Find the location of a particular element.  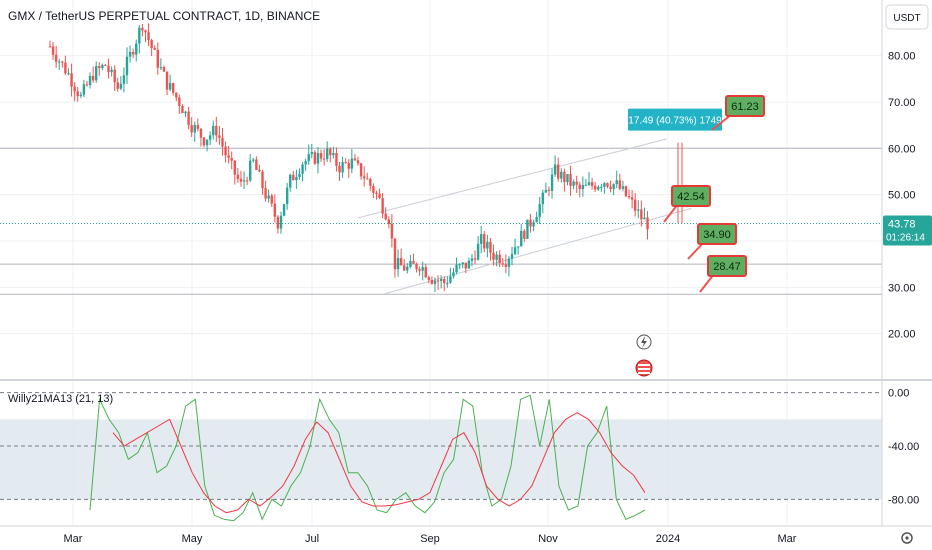

time-tick-label: 2024 is located at coordinates (668, 539).